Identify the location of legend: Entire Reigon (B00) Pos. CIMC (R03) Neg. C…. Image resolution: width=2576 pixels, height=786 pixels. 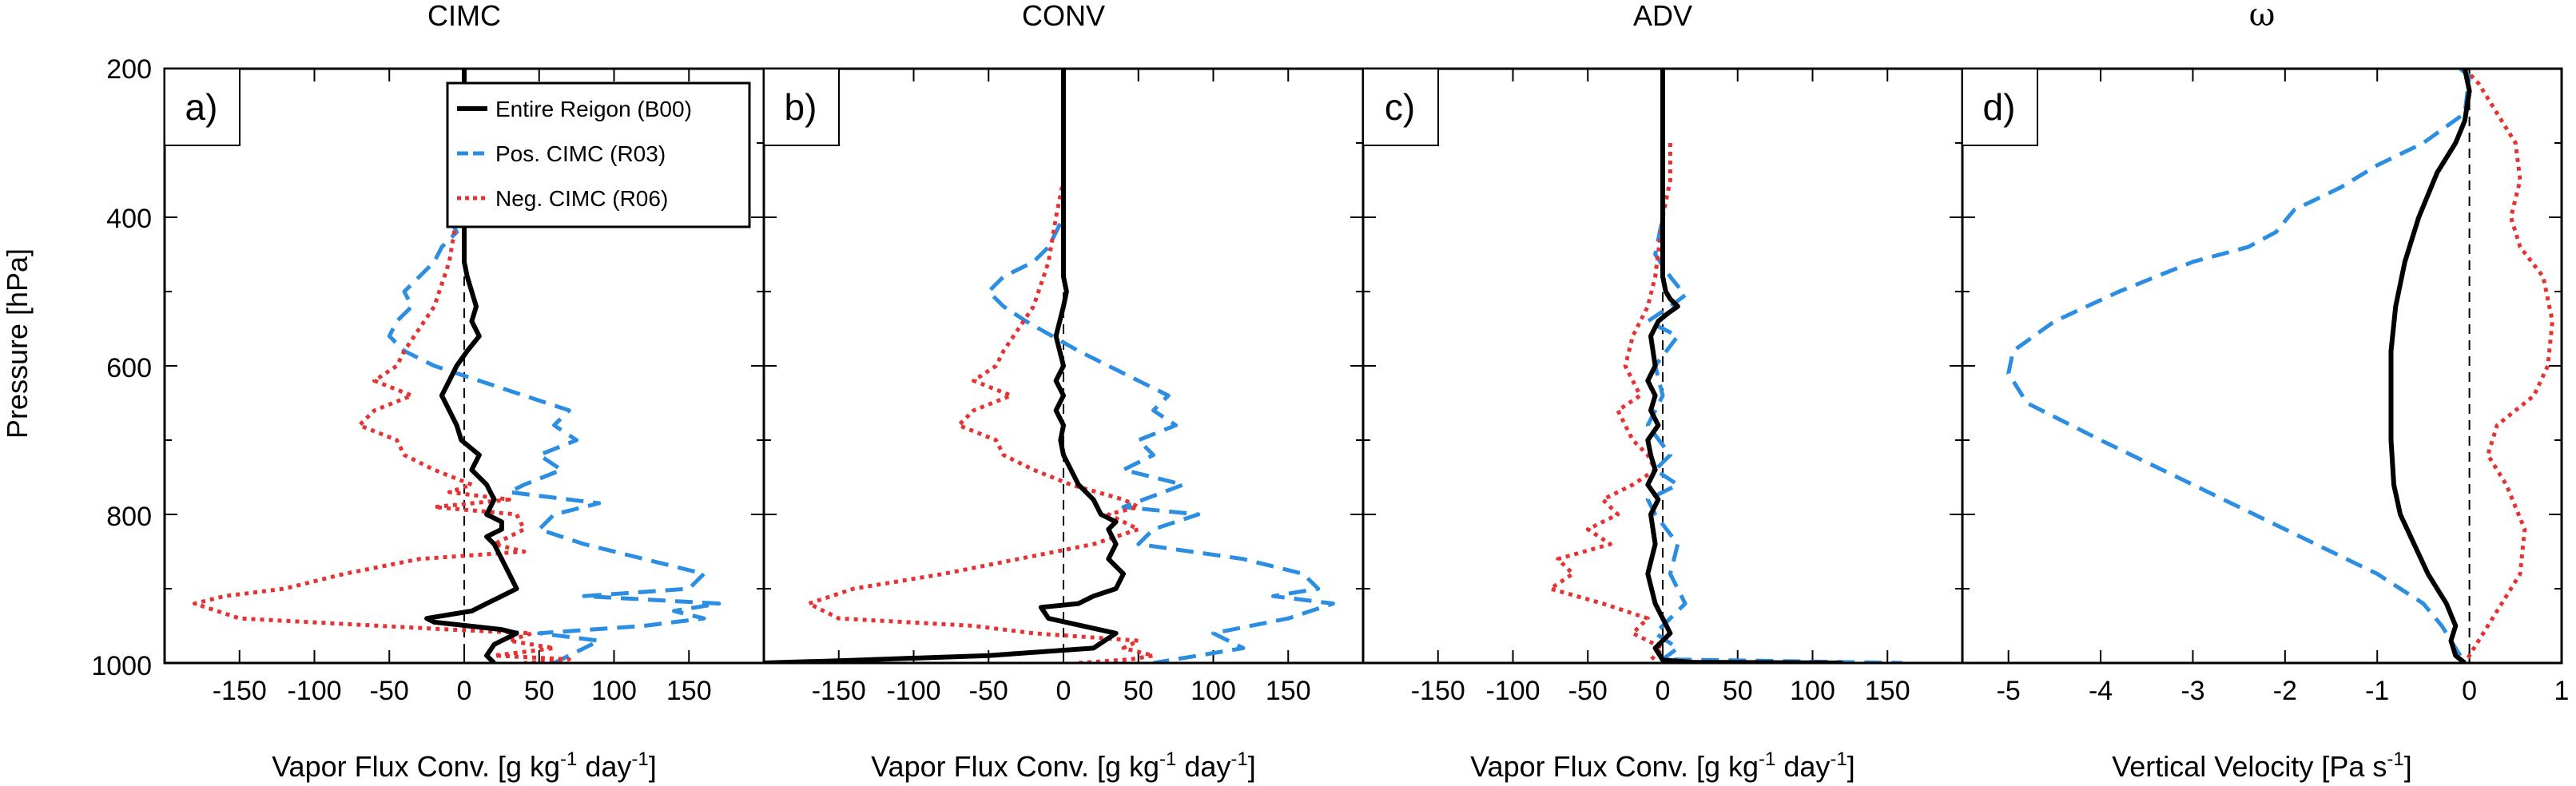
(598, 155).